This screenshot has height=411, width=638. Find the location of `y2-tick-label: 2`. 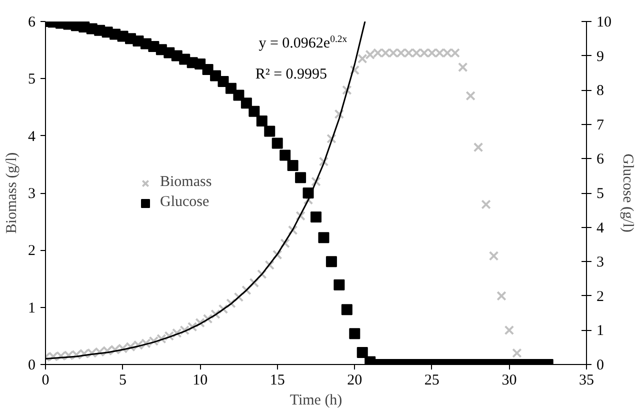

y2-tick-label: 2 is located at coordinates (600, 296).